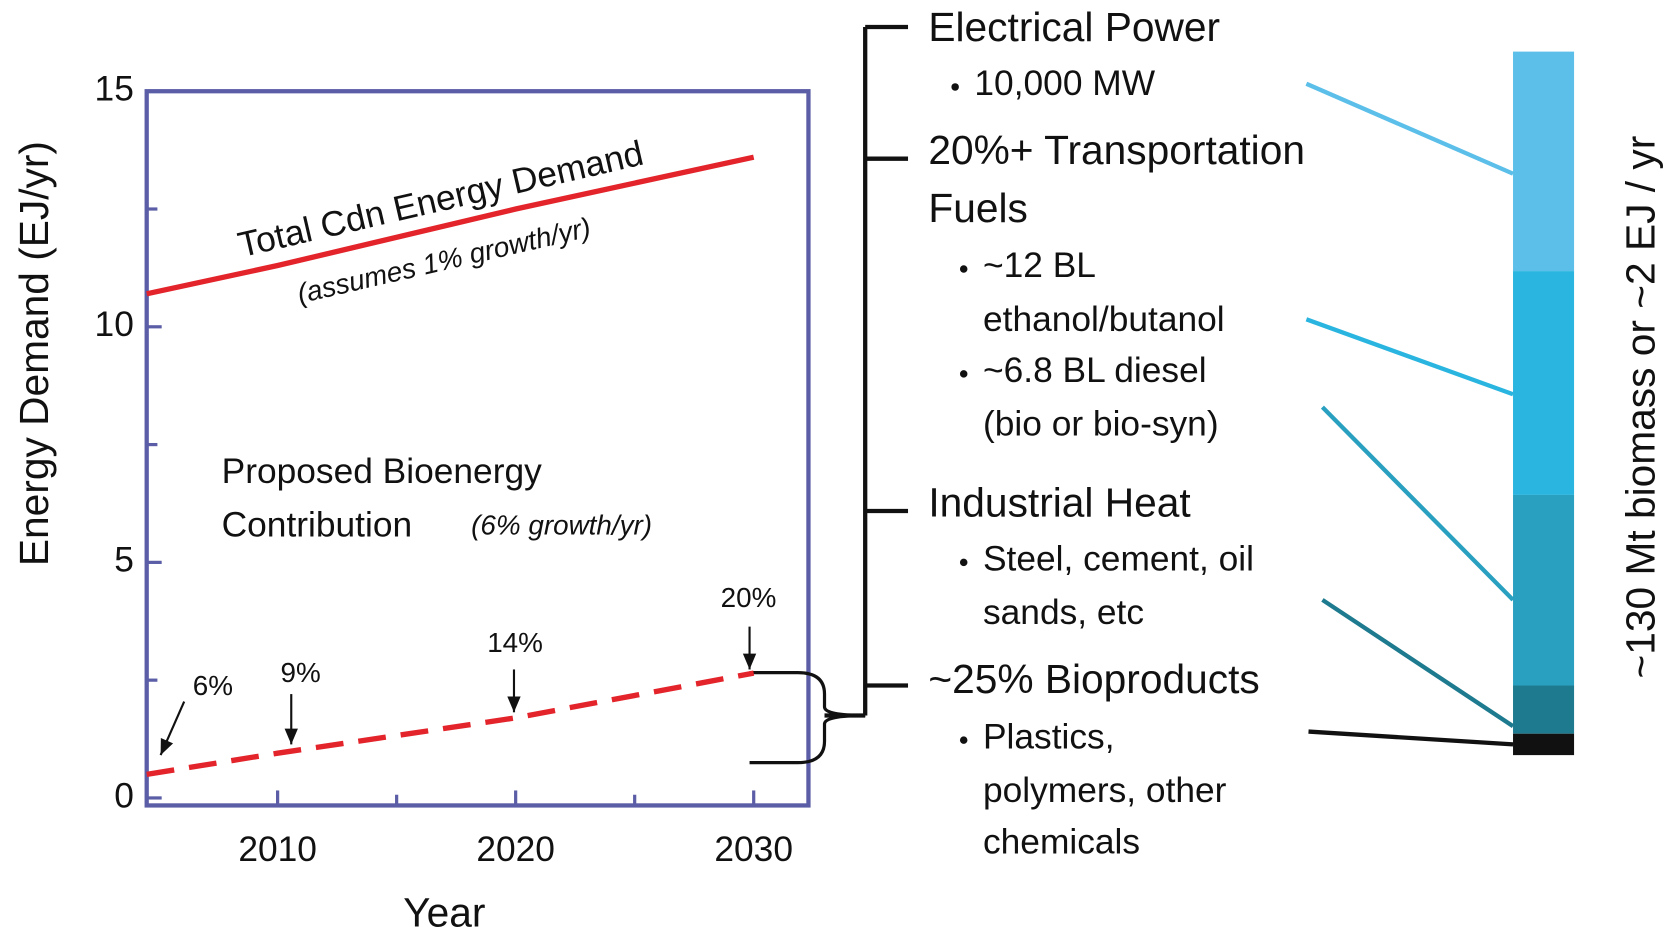 The height and width of the screenshot is (932, 1679). What do you see at coordinates (277, 849) in the screenshot?
I see `x-tick-label: 2010` at bounding box center [277, 849].